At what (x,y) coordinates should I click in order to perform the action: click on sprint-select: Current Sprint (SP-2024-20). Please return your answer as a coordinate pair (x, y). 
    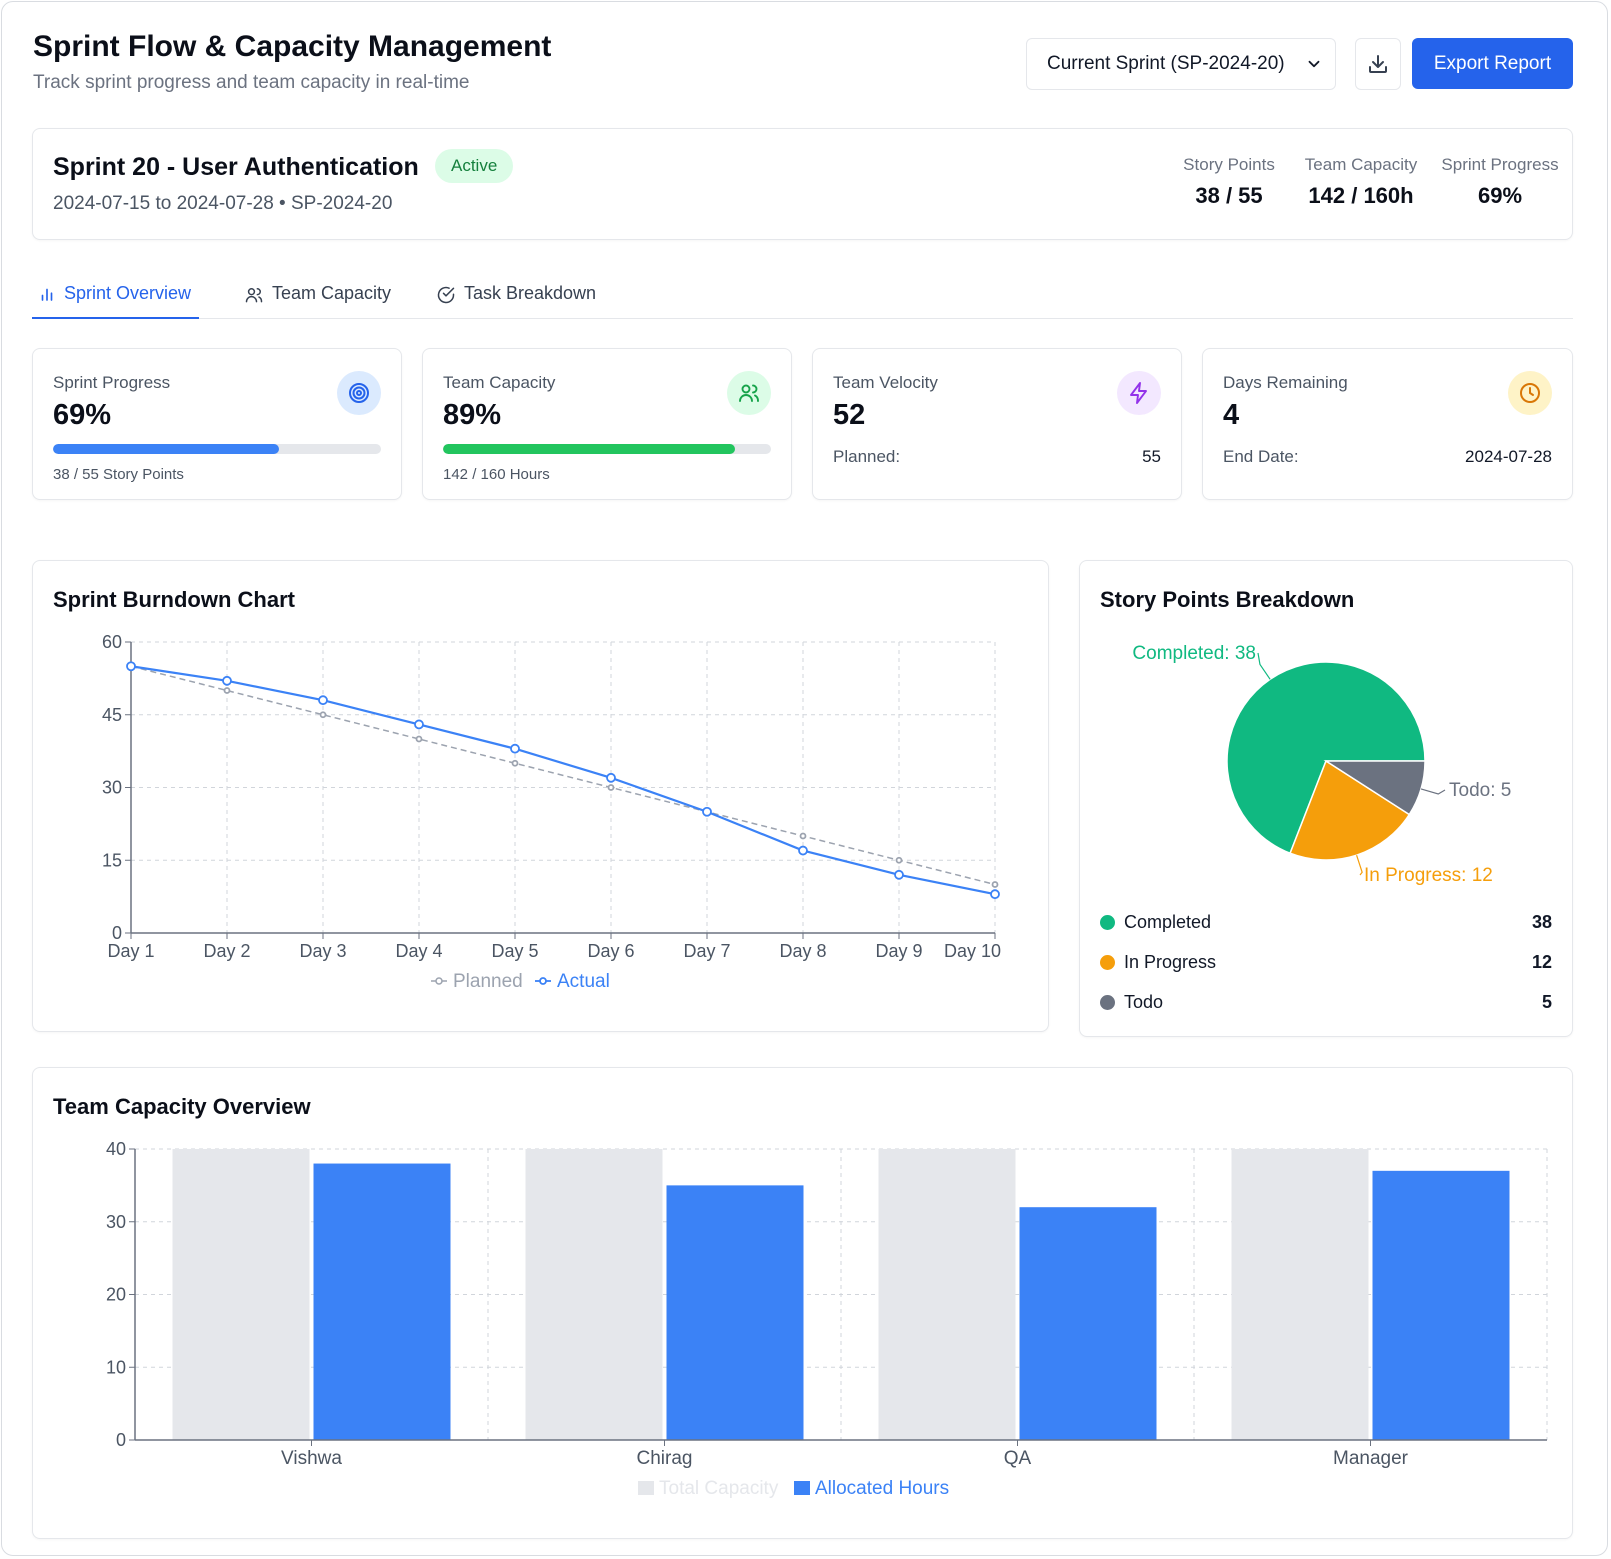
    Looking at the image, I should click on (1181, 64).